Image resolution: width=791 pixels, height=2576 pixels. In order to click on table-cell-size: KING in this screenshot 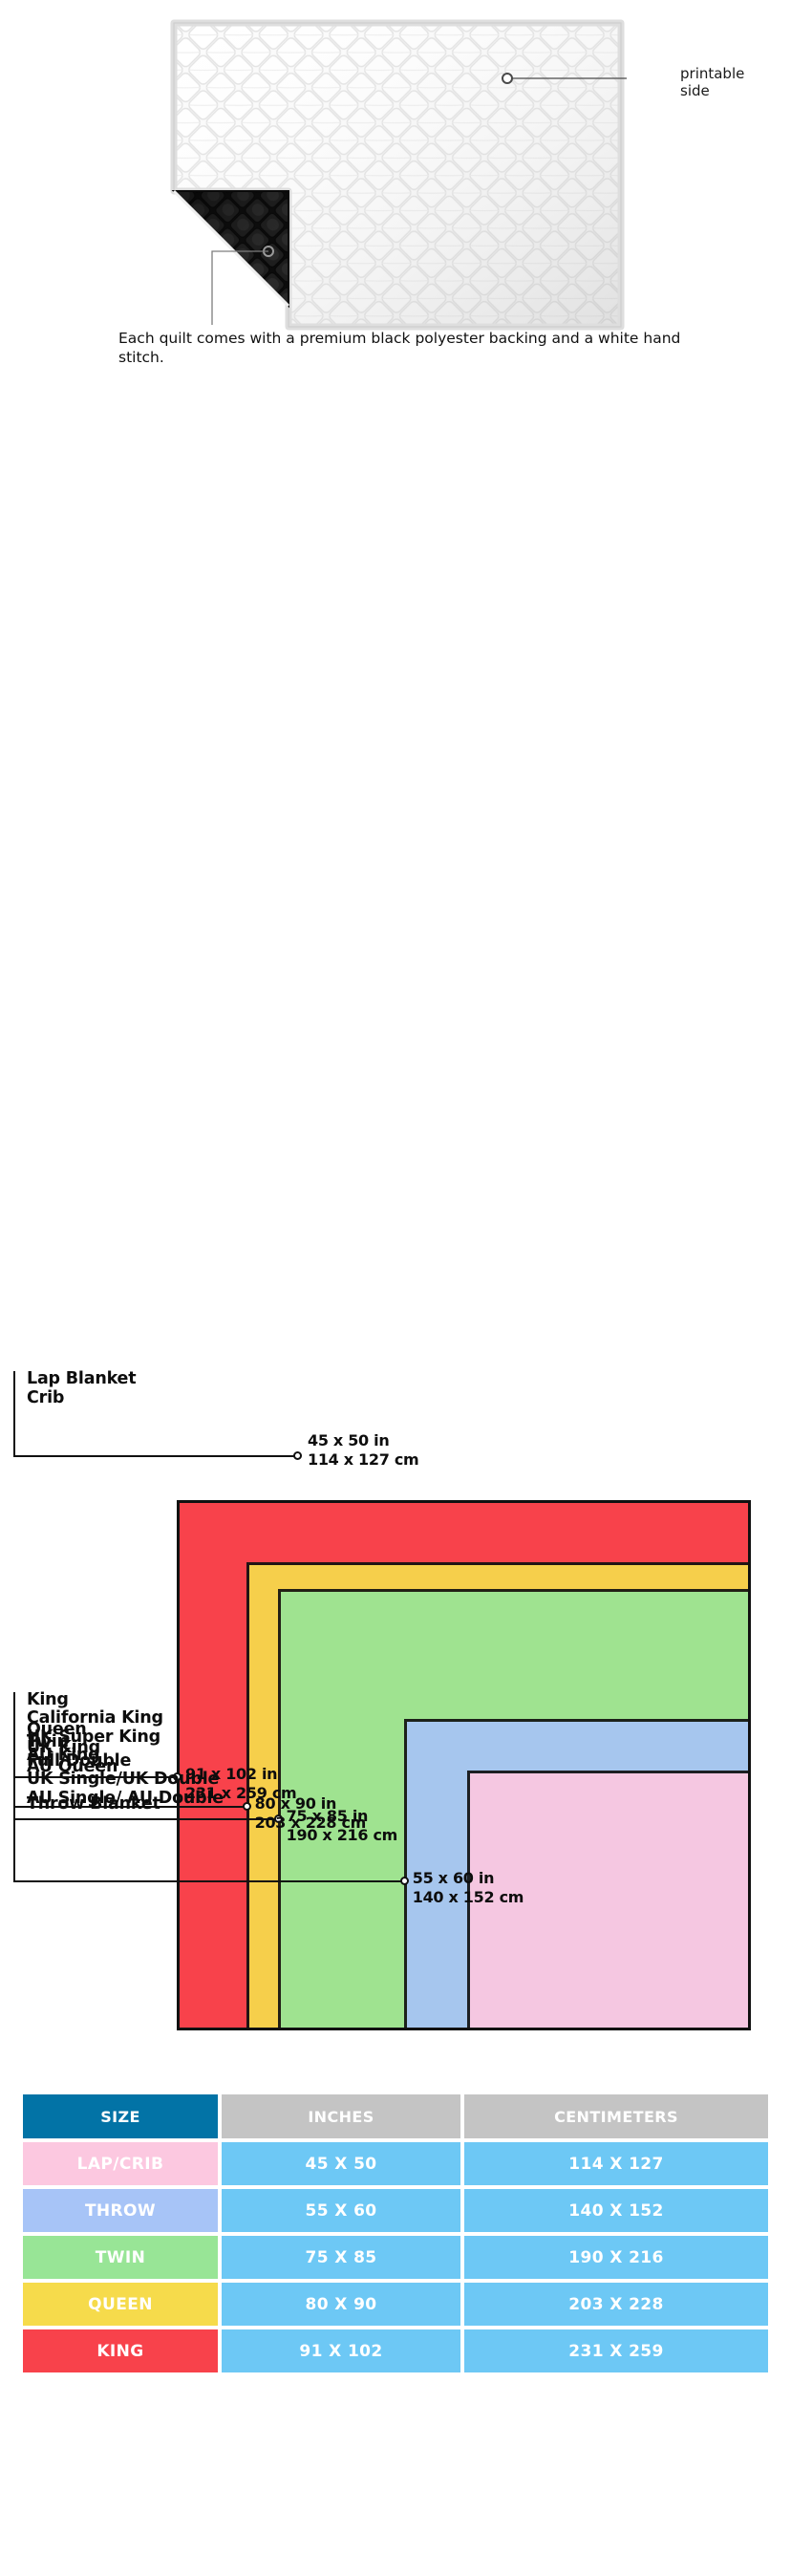, I will do `click(120, 2350)`.